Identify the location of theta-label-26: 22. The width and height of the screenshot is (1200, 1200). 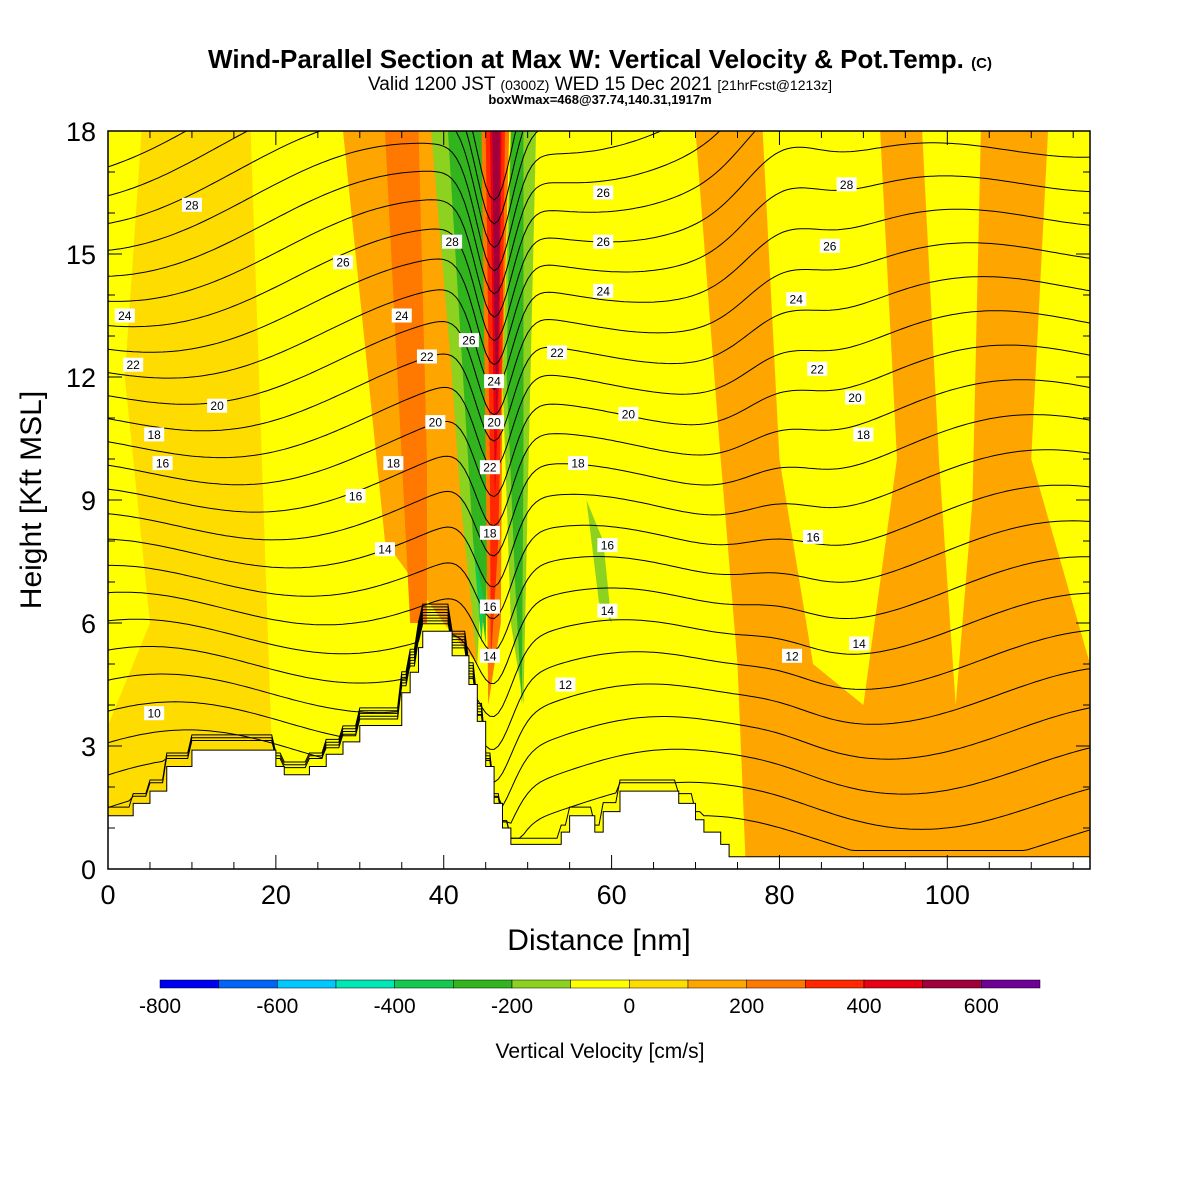
(817, 368).